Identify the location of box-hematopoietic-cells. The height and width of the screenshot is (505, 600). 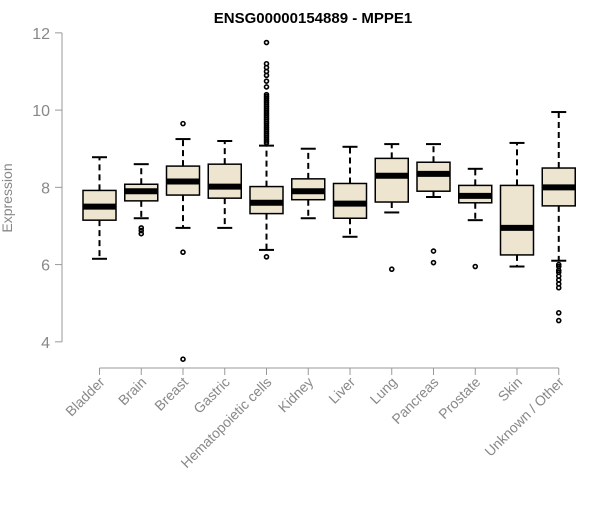
(266, 149).